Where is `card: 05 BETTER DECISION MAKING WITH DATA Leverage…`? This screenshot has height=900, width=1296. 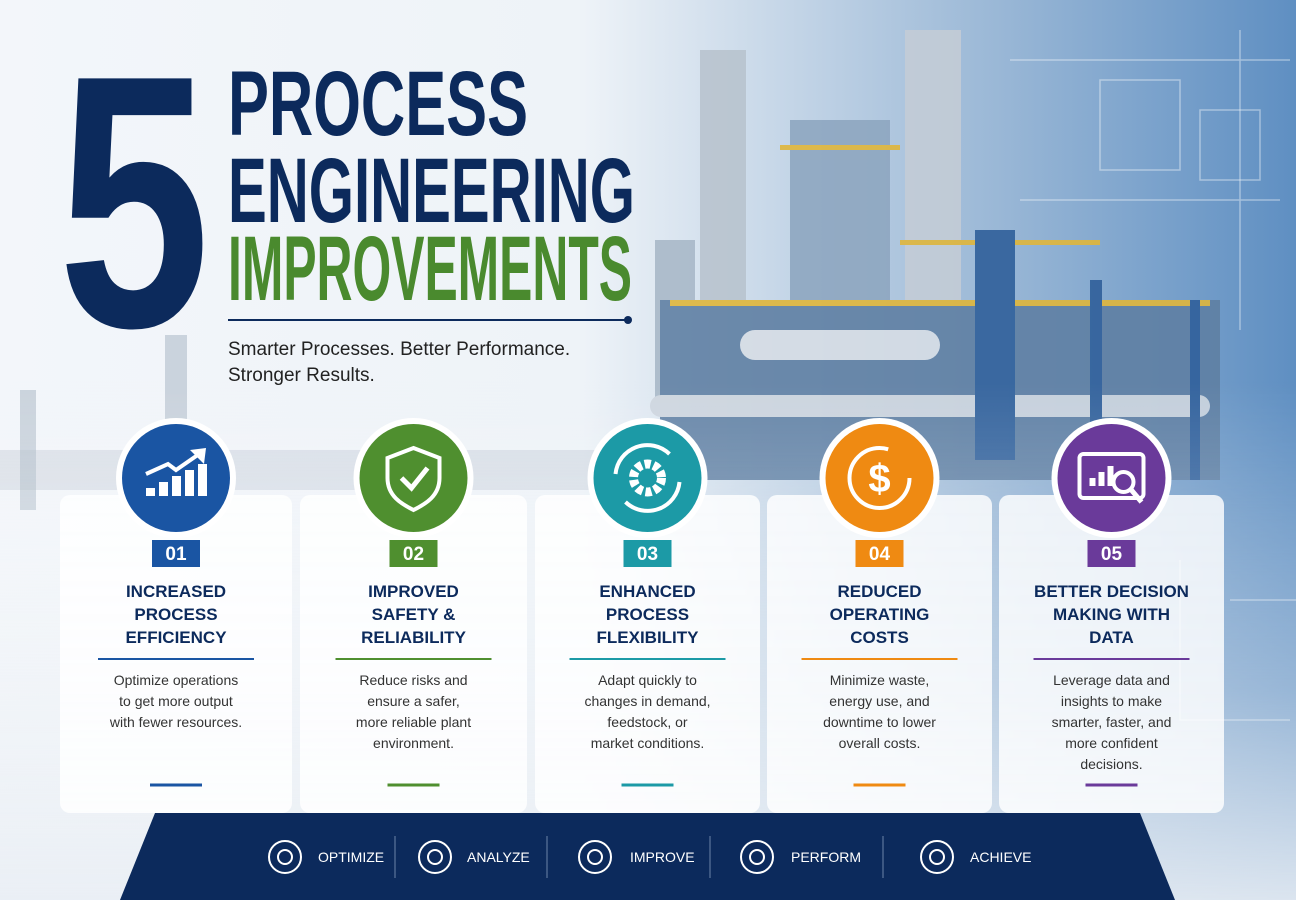 card: 05 BETTER DECISION MAKING WITH DATA Leverage… is located at coordinates (1111, 615).